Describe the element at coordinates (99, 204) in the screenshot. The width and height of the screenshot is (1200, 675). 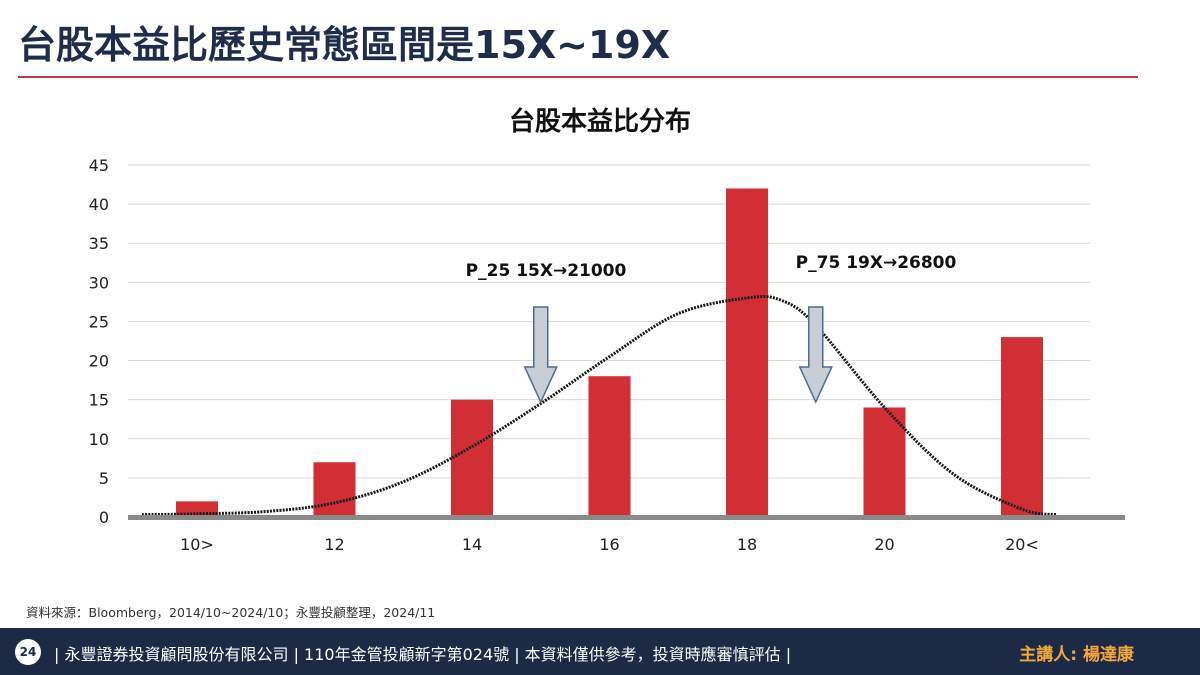
I see `y-tick-label: 40` at that location.